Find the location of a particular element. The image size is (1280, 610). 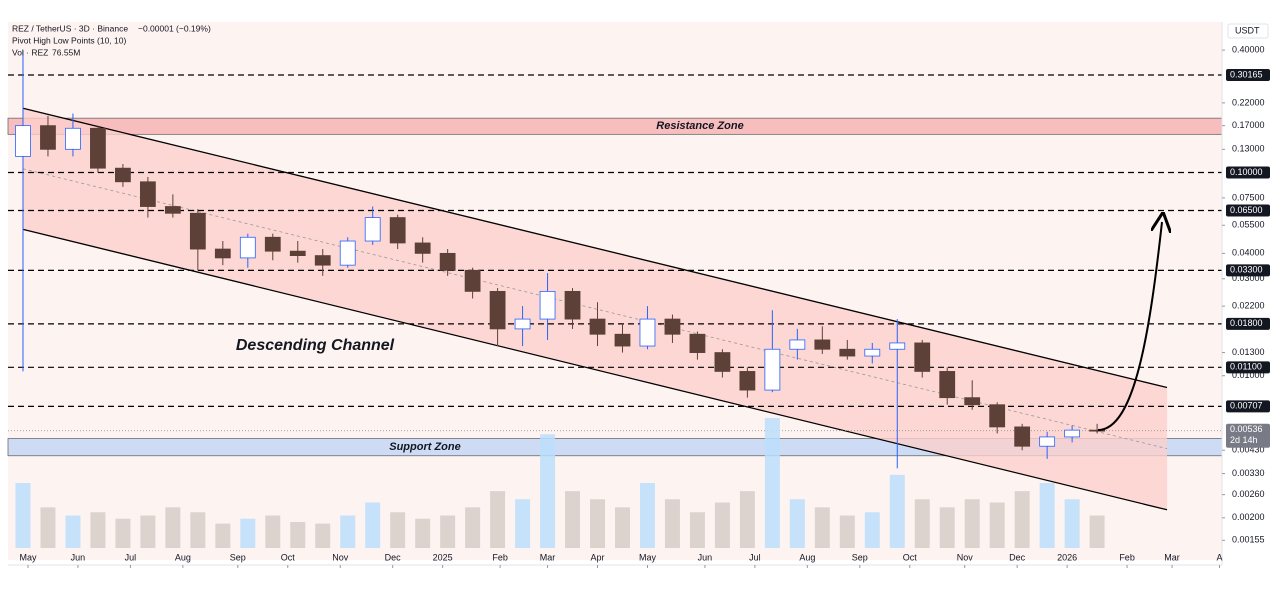

y-tick-label: 0.01300 is located at coordinates (1248, 352).